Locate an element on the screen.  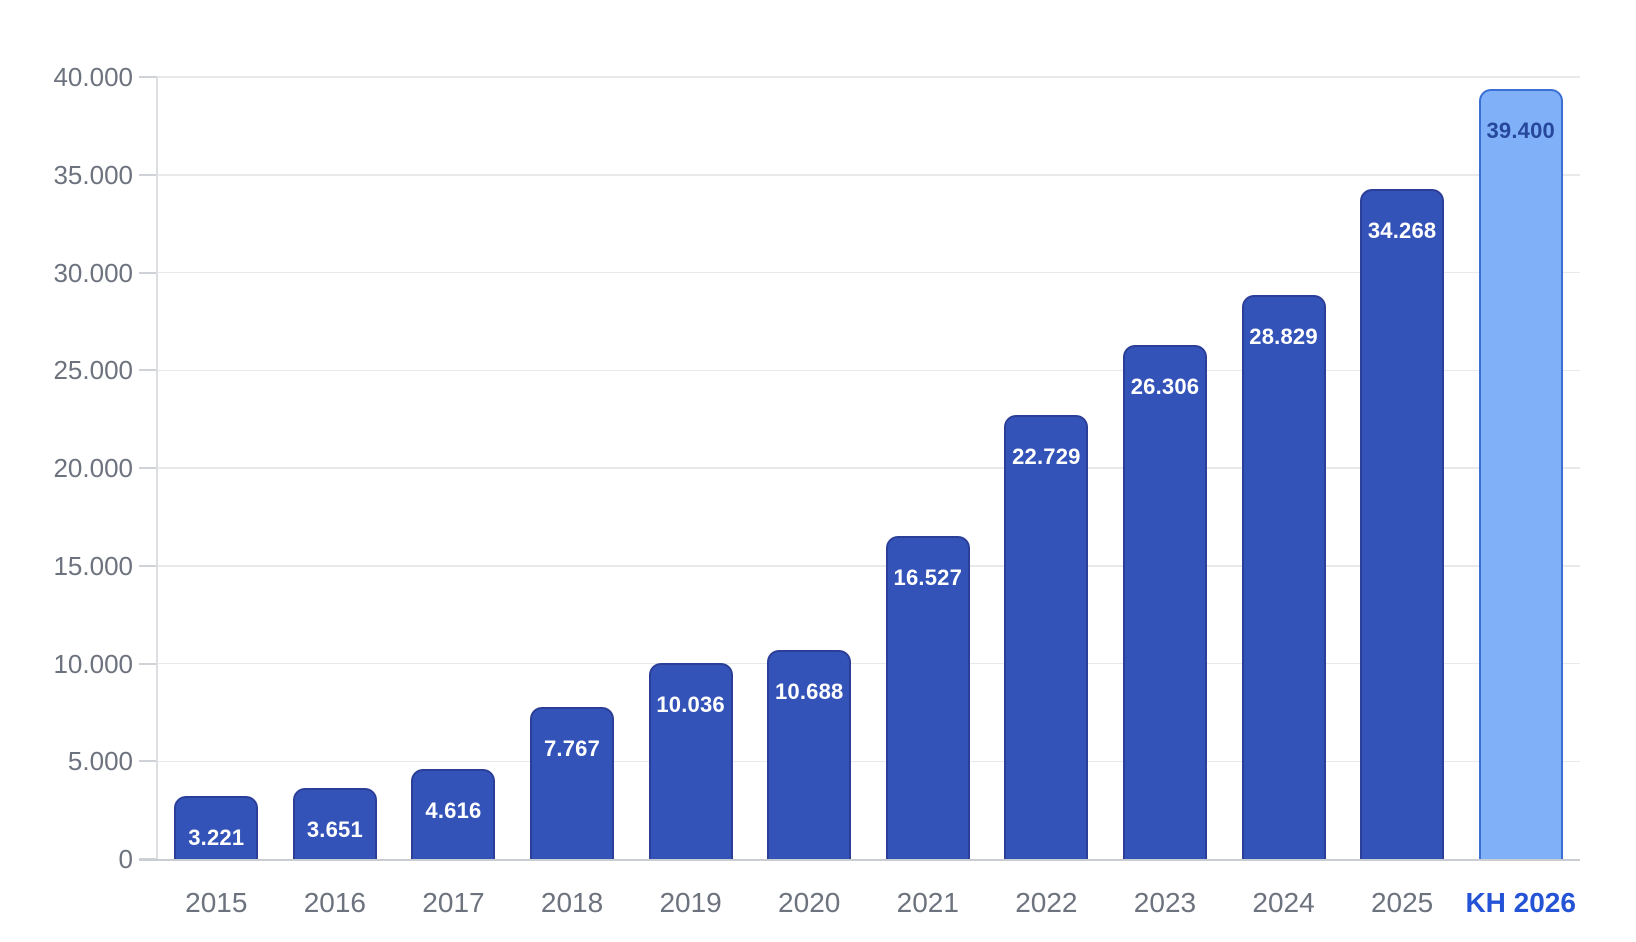
x-tick-label-2025: 2025 is located at coordinates (1402, 902).